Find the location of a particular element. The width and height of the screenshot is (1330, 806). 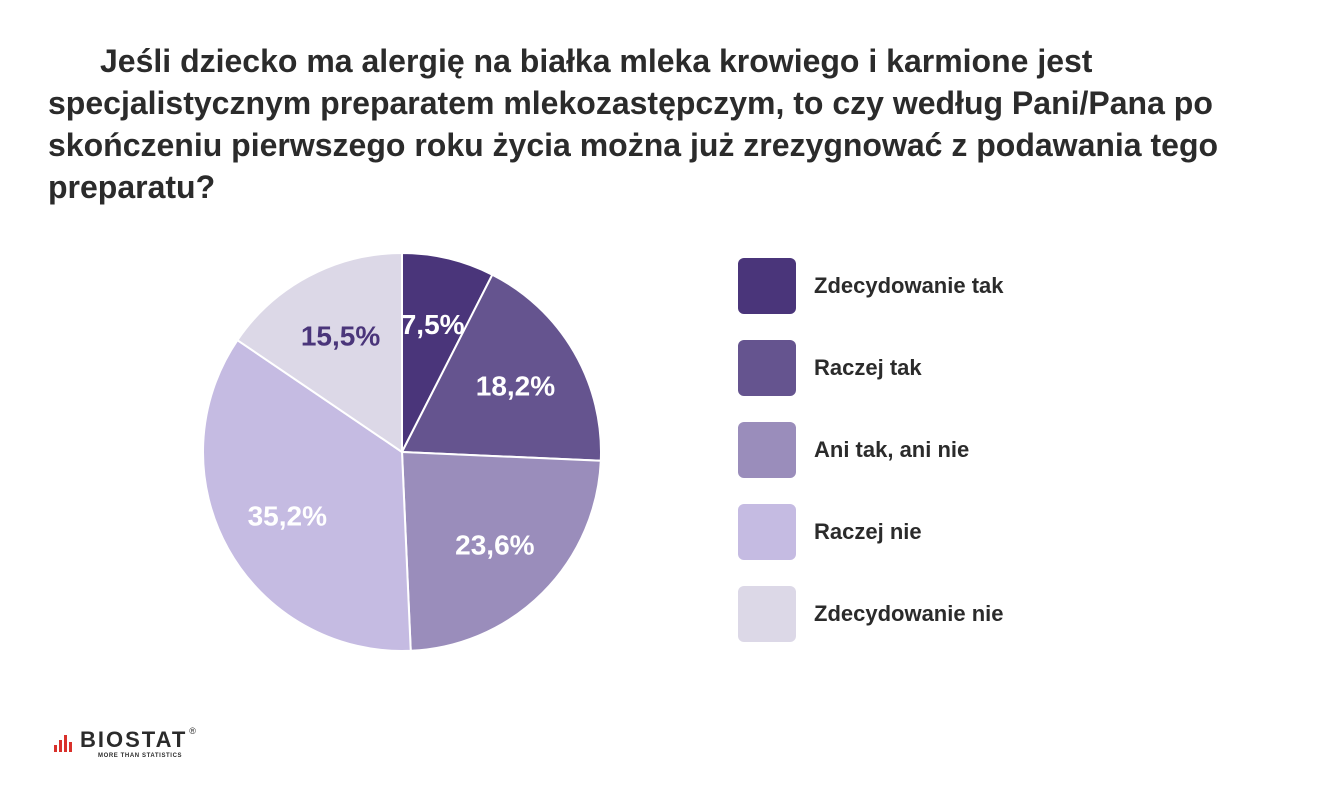

slice-label-raczej-nie: 35,2% is located at coordinates (287, 515).